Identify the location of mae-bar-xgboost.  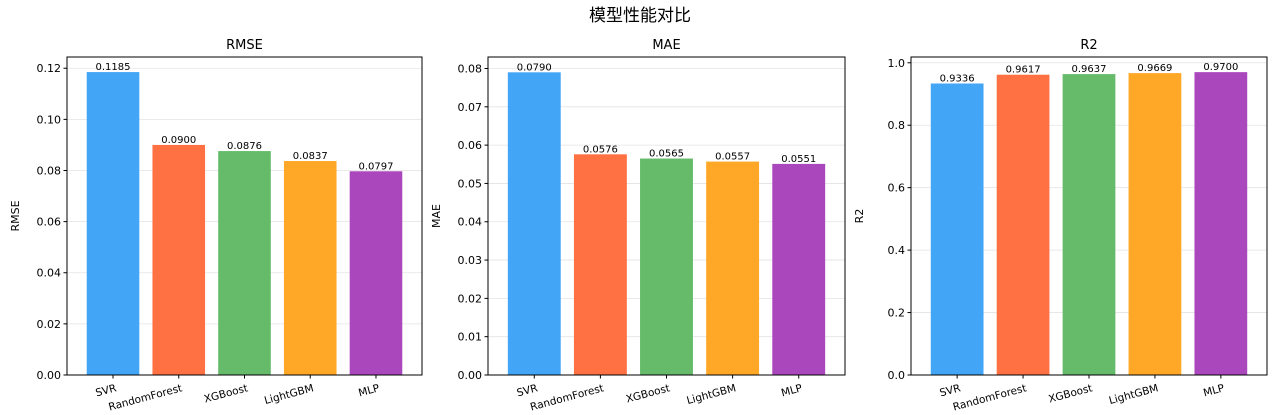
(666, 266).